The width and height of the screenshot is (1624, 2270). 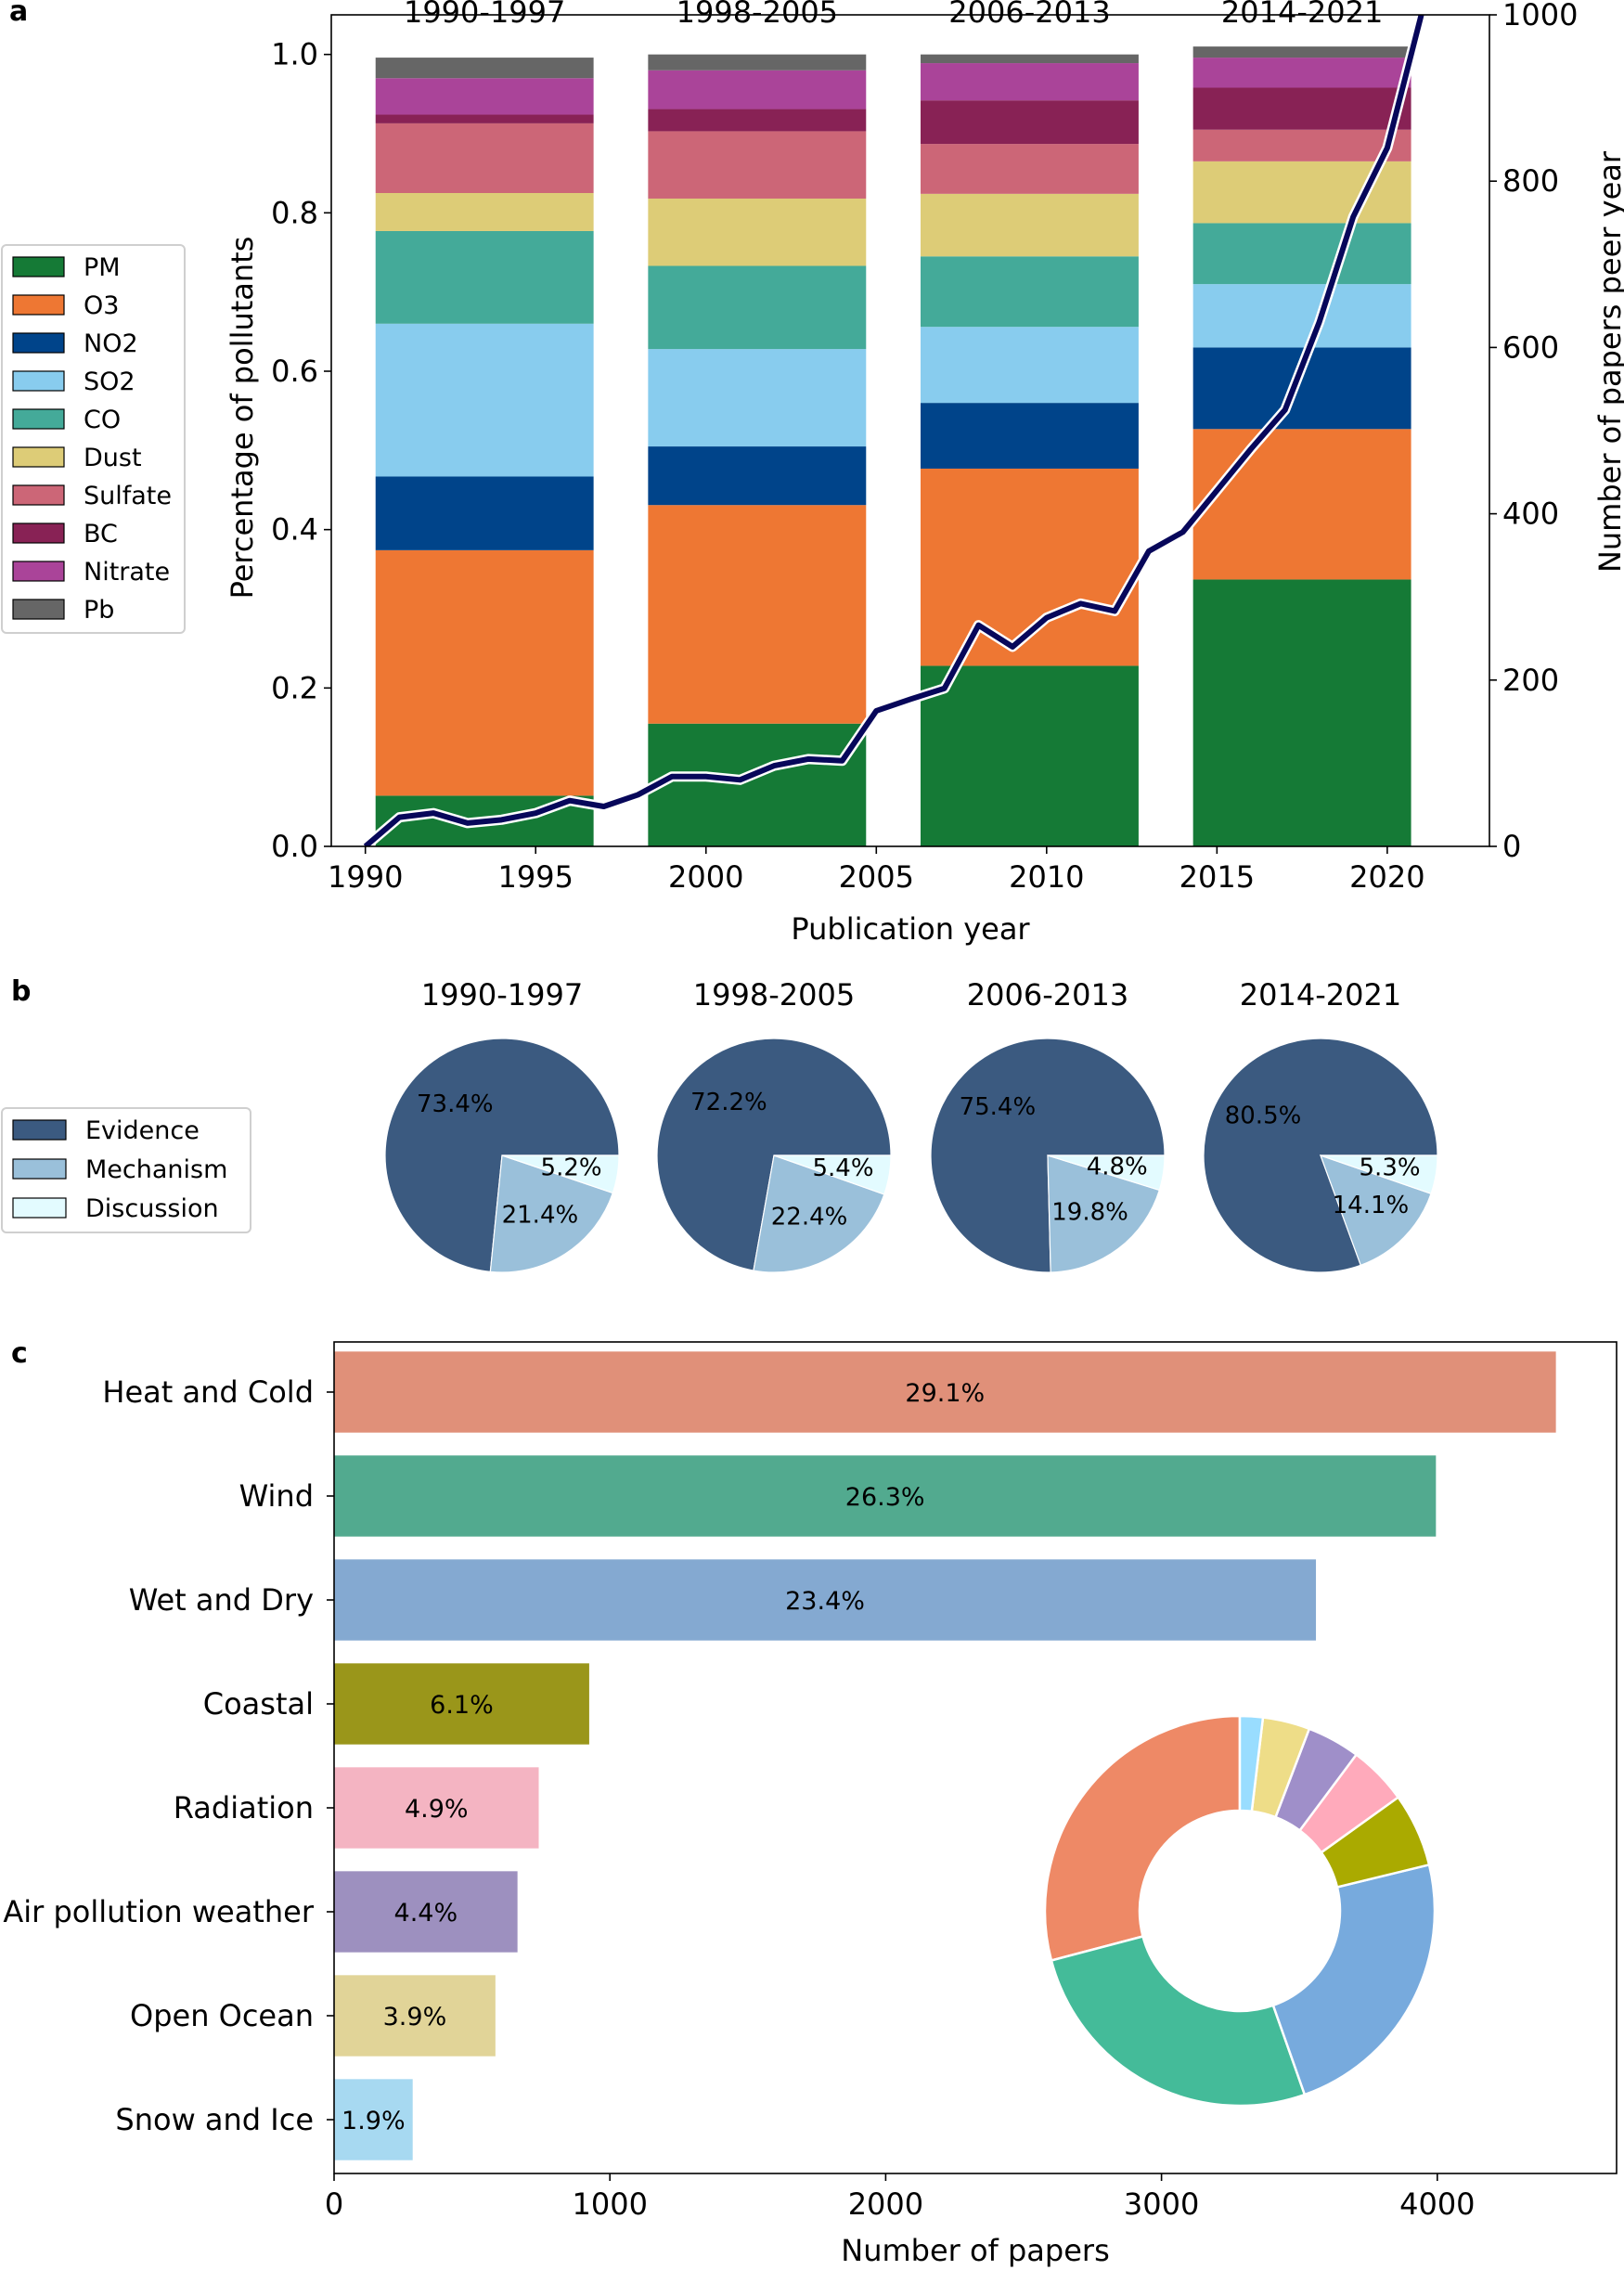 What do you see at coordinates (1301, 712) in the screenshot?
I see `bar-pm-2014-2021` at bounding box center [1301, 712].